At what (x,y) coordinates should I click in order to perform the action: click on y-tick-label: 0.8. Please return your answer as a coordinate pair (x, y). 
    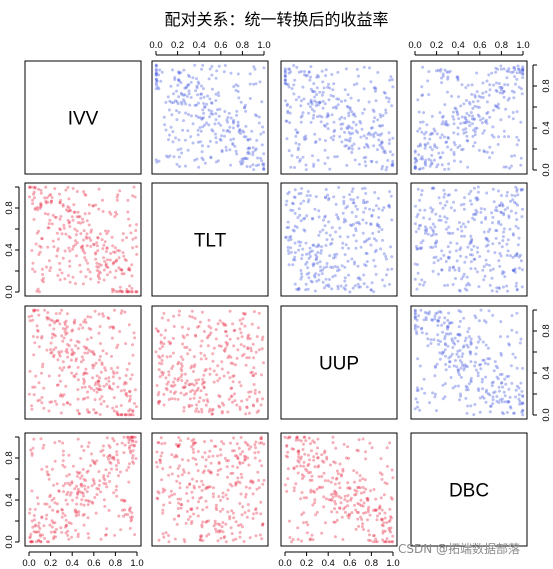
    Looking at the image, I should click on (546, 330).